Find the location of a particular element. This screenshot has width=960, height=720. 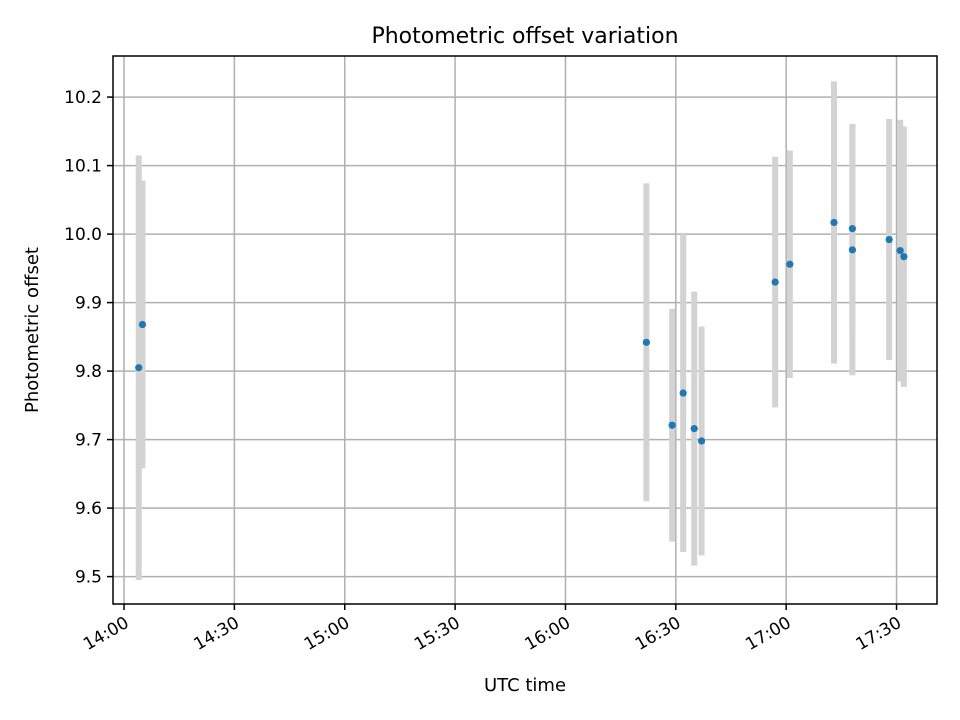

y-tick-label: 9.5 is located at coordinates (88, 578).